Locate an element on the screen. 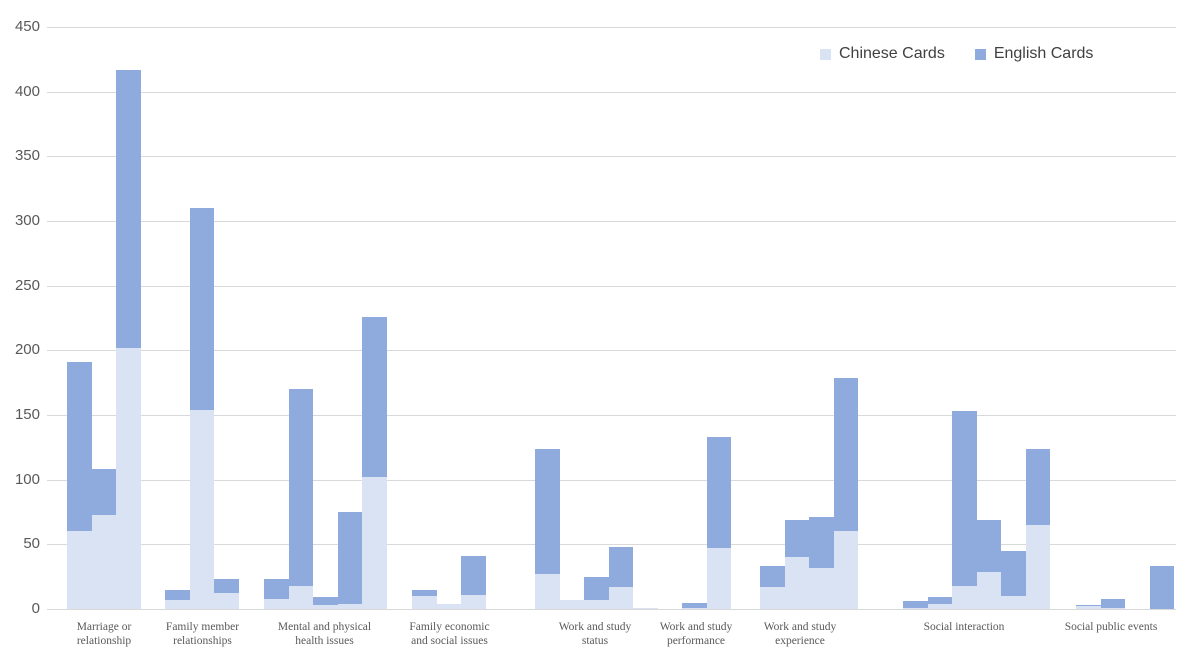 This screenshot has height=659, width=1181. y-axis-tick-label: 0 is located at coordinates (35, 608).